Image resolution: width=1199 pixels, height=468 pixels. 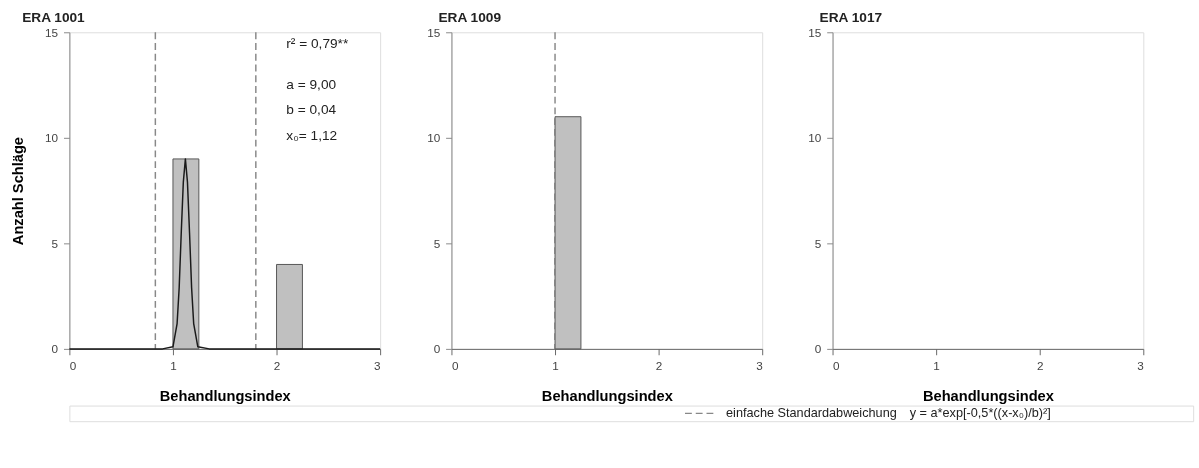 What do you see at coordinates (54, 17) in the screenshot?
I see `chart-title: ERA 1001` at bounding box center [54, 17].